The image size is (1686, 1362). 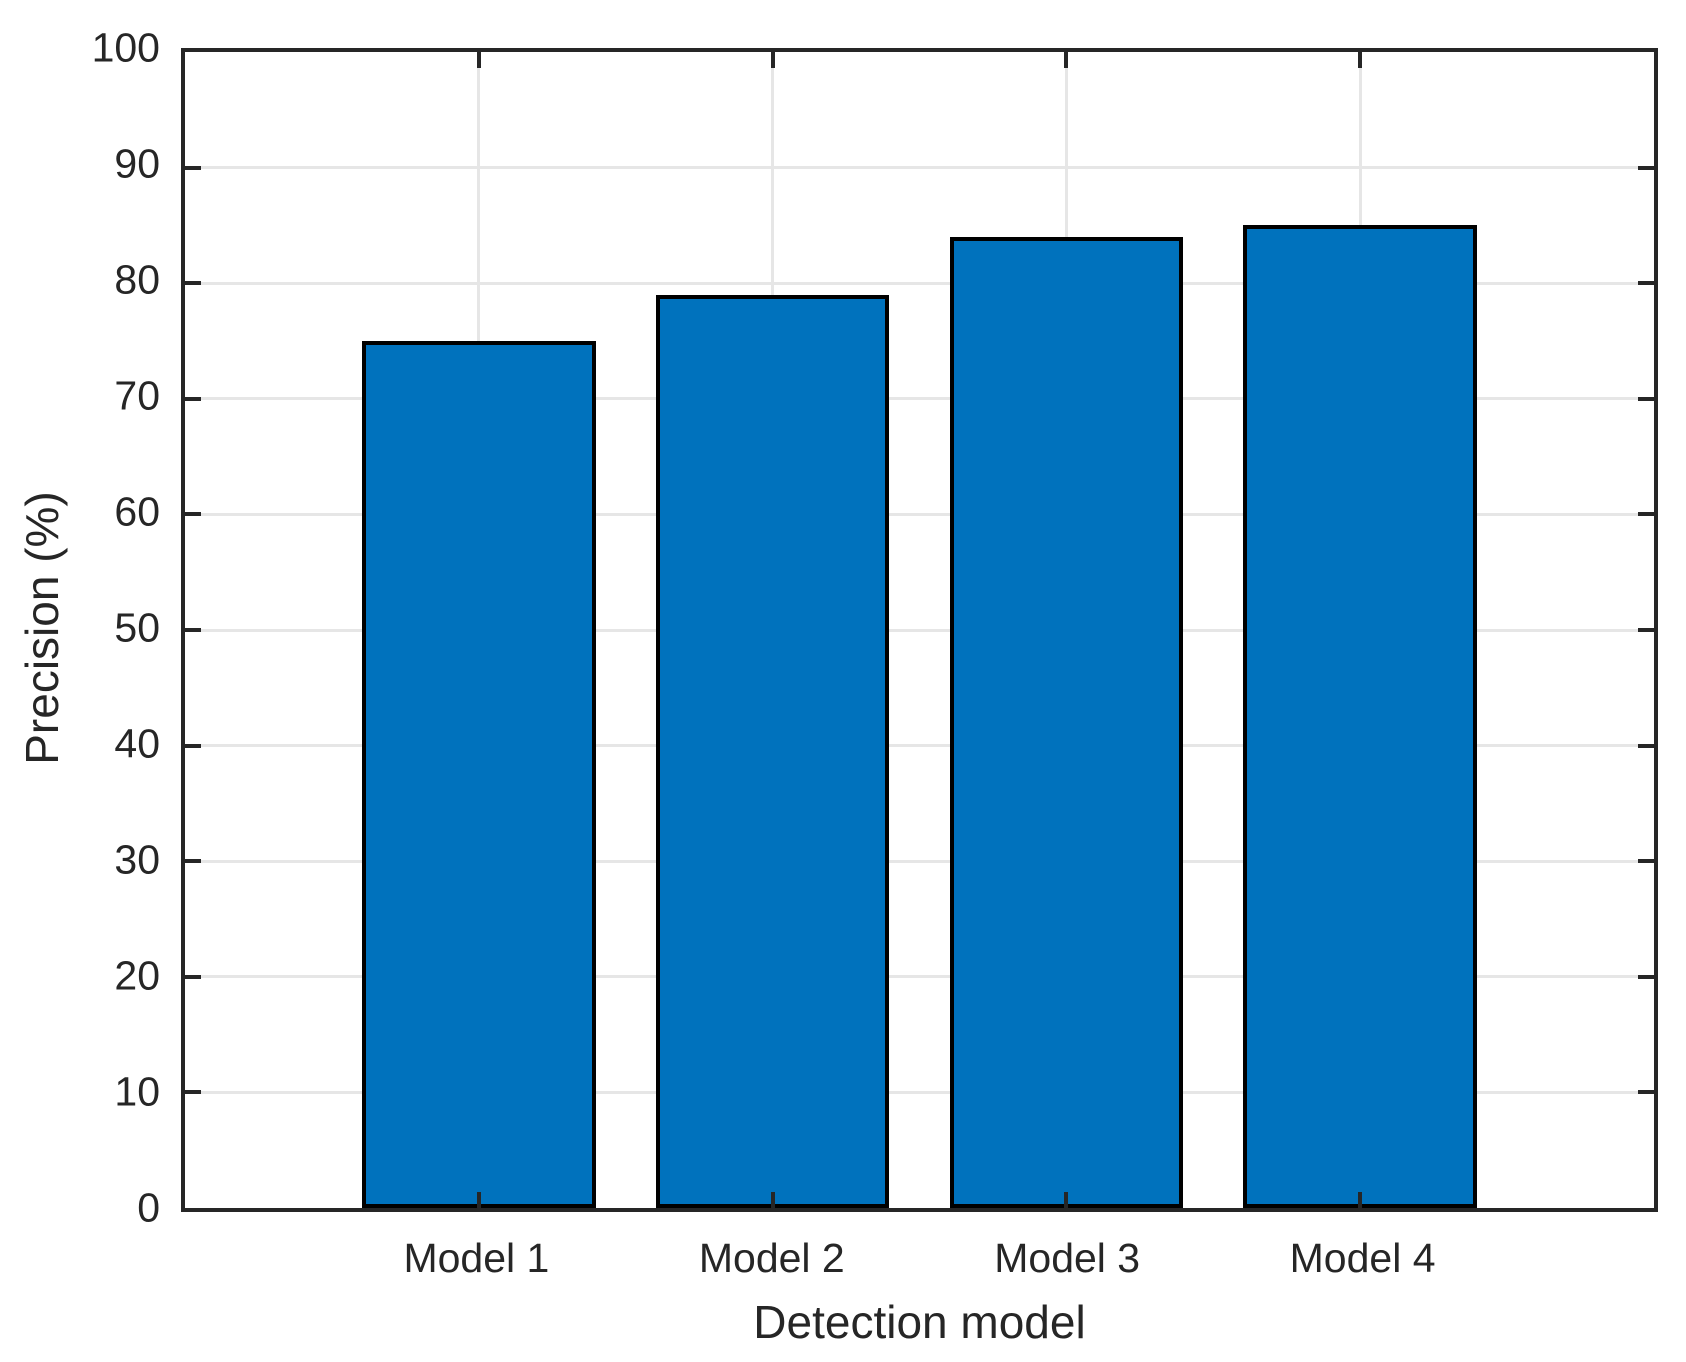 What do you see at coordinates (476, 1258) in the screenshot?
I see `x-tick-label: Model 1` at bounding box center [476, 1258].